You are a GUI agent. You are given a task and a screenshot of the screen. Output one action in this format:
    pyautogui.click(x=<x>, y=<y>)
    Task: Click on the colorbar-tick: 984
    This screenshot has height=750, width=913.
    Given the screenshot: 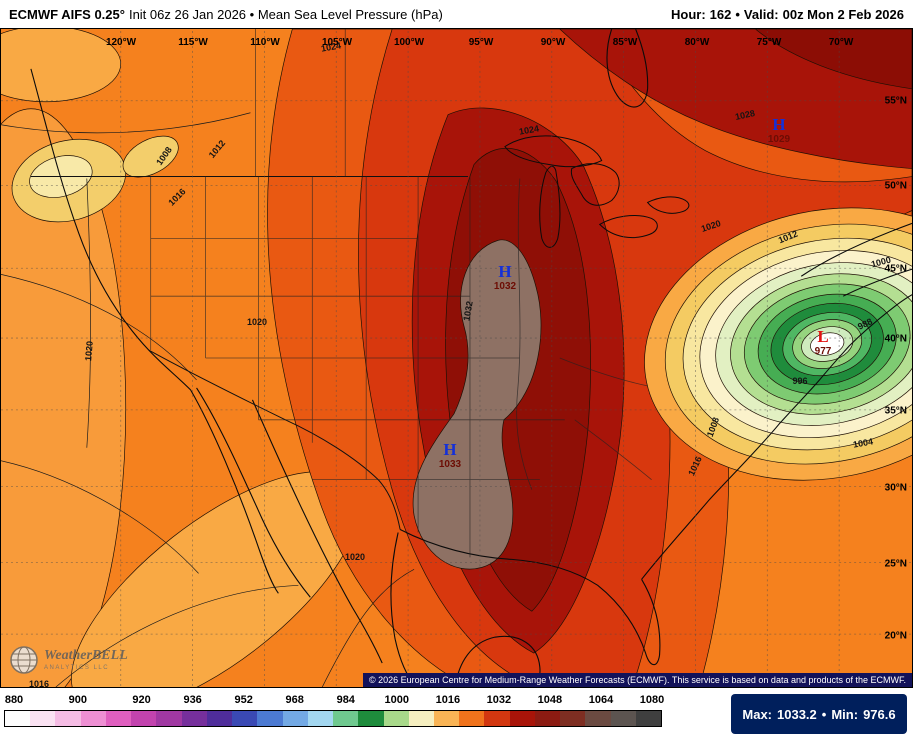 What is the action you would take?
    pyautogui.click(x=345, y=700)
    